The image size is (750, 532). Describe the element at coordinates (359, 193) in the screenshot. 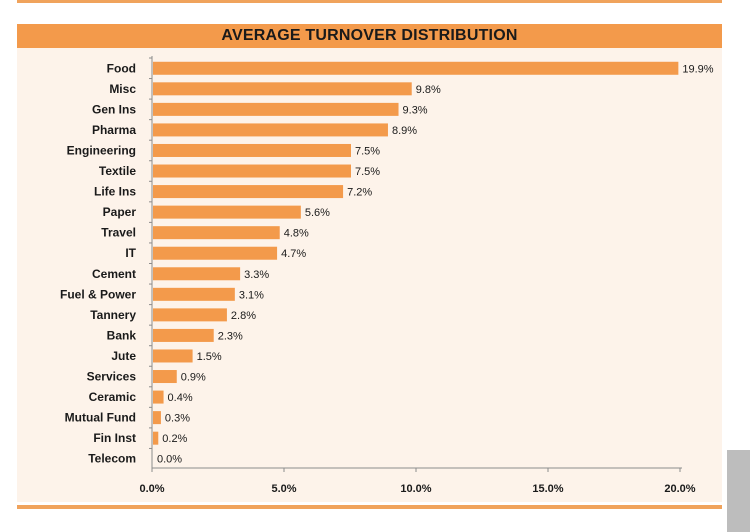

I see `value-label: 7.2%` at that location.